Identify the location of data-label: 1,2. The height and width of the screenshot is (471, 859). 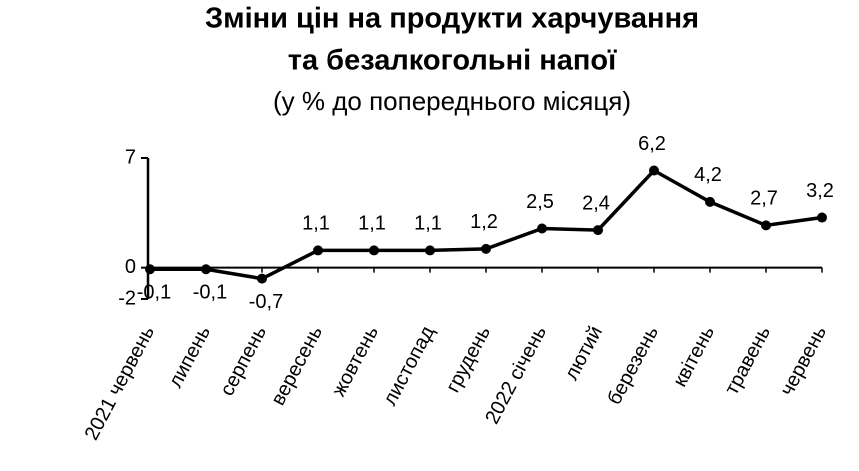
(484, 222).